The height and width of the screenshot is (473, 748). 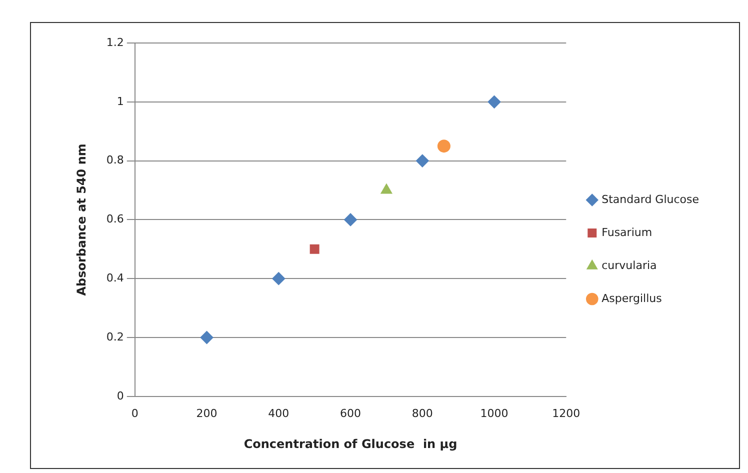 What do you see at coordinates (115, 160) in the screenshot?
I see `y-tick-label: 0.8` at bounding box center [115, 160].